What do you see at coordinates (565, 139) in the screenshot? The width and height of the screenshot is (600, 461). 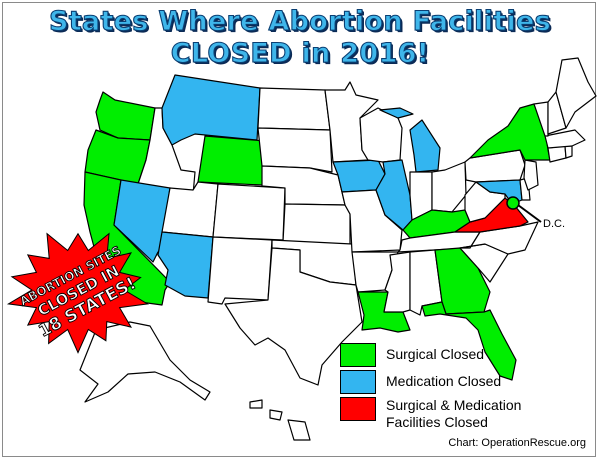 I see `state-massachusetts` at bounding box center [565, 139].